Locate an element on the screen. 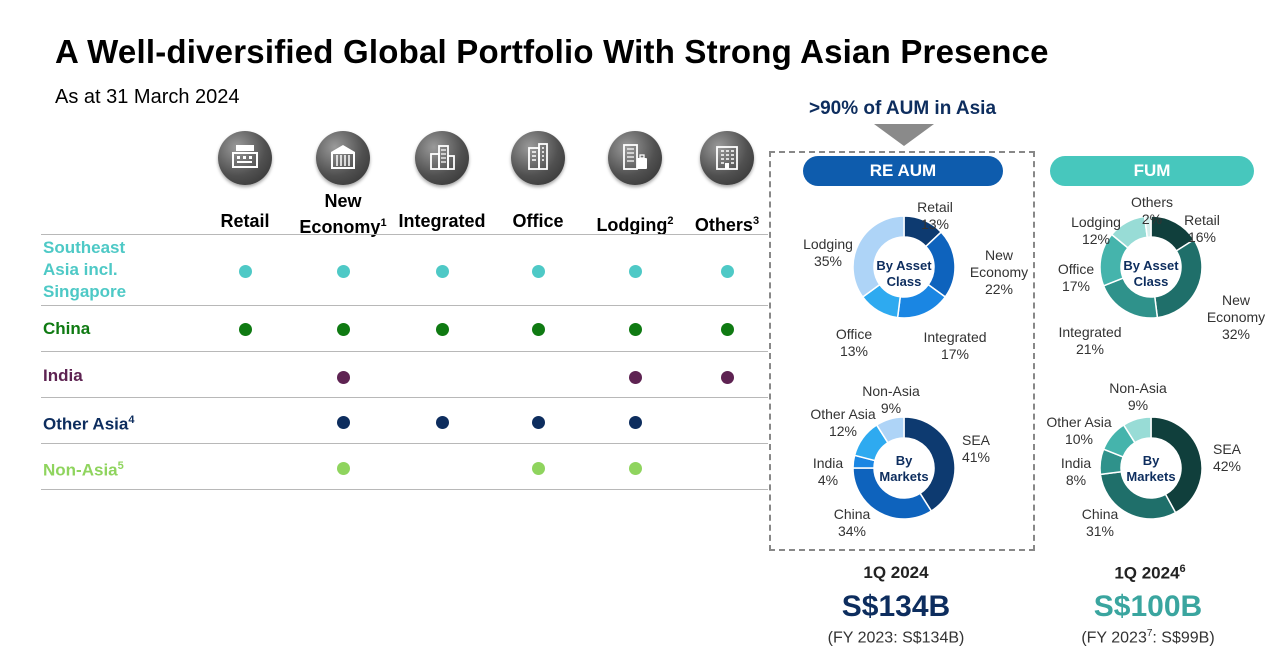 The width and height of the screenshot is (1280, 654). slice-lodging is located at coordinates (878, 257).